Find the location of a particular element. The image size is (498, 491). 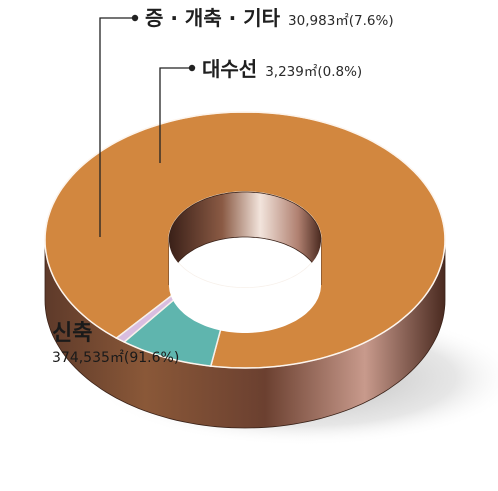

donut-hole-floor is located at coordinates (245, 286).